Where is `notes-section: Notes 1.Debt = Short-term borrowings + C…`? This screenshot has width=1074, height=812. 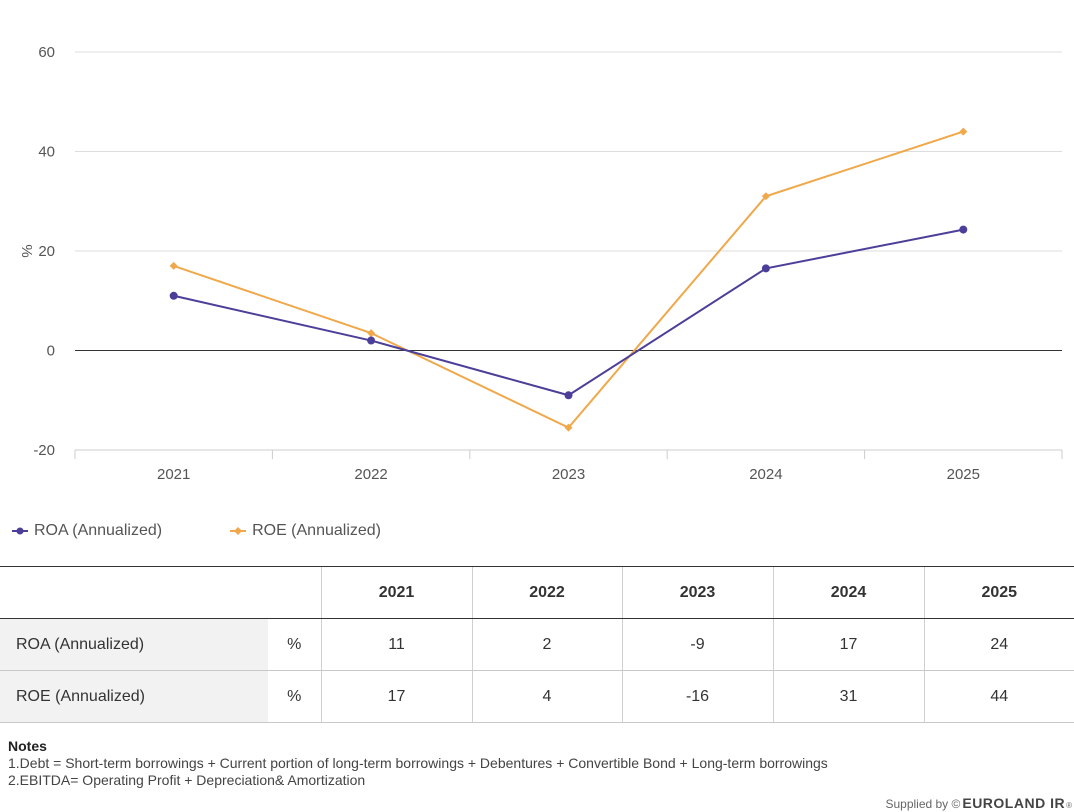
notes-section: Notes 1.Debt = Short-term borrowings + C… is located at coordinates (418, 763).